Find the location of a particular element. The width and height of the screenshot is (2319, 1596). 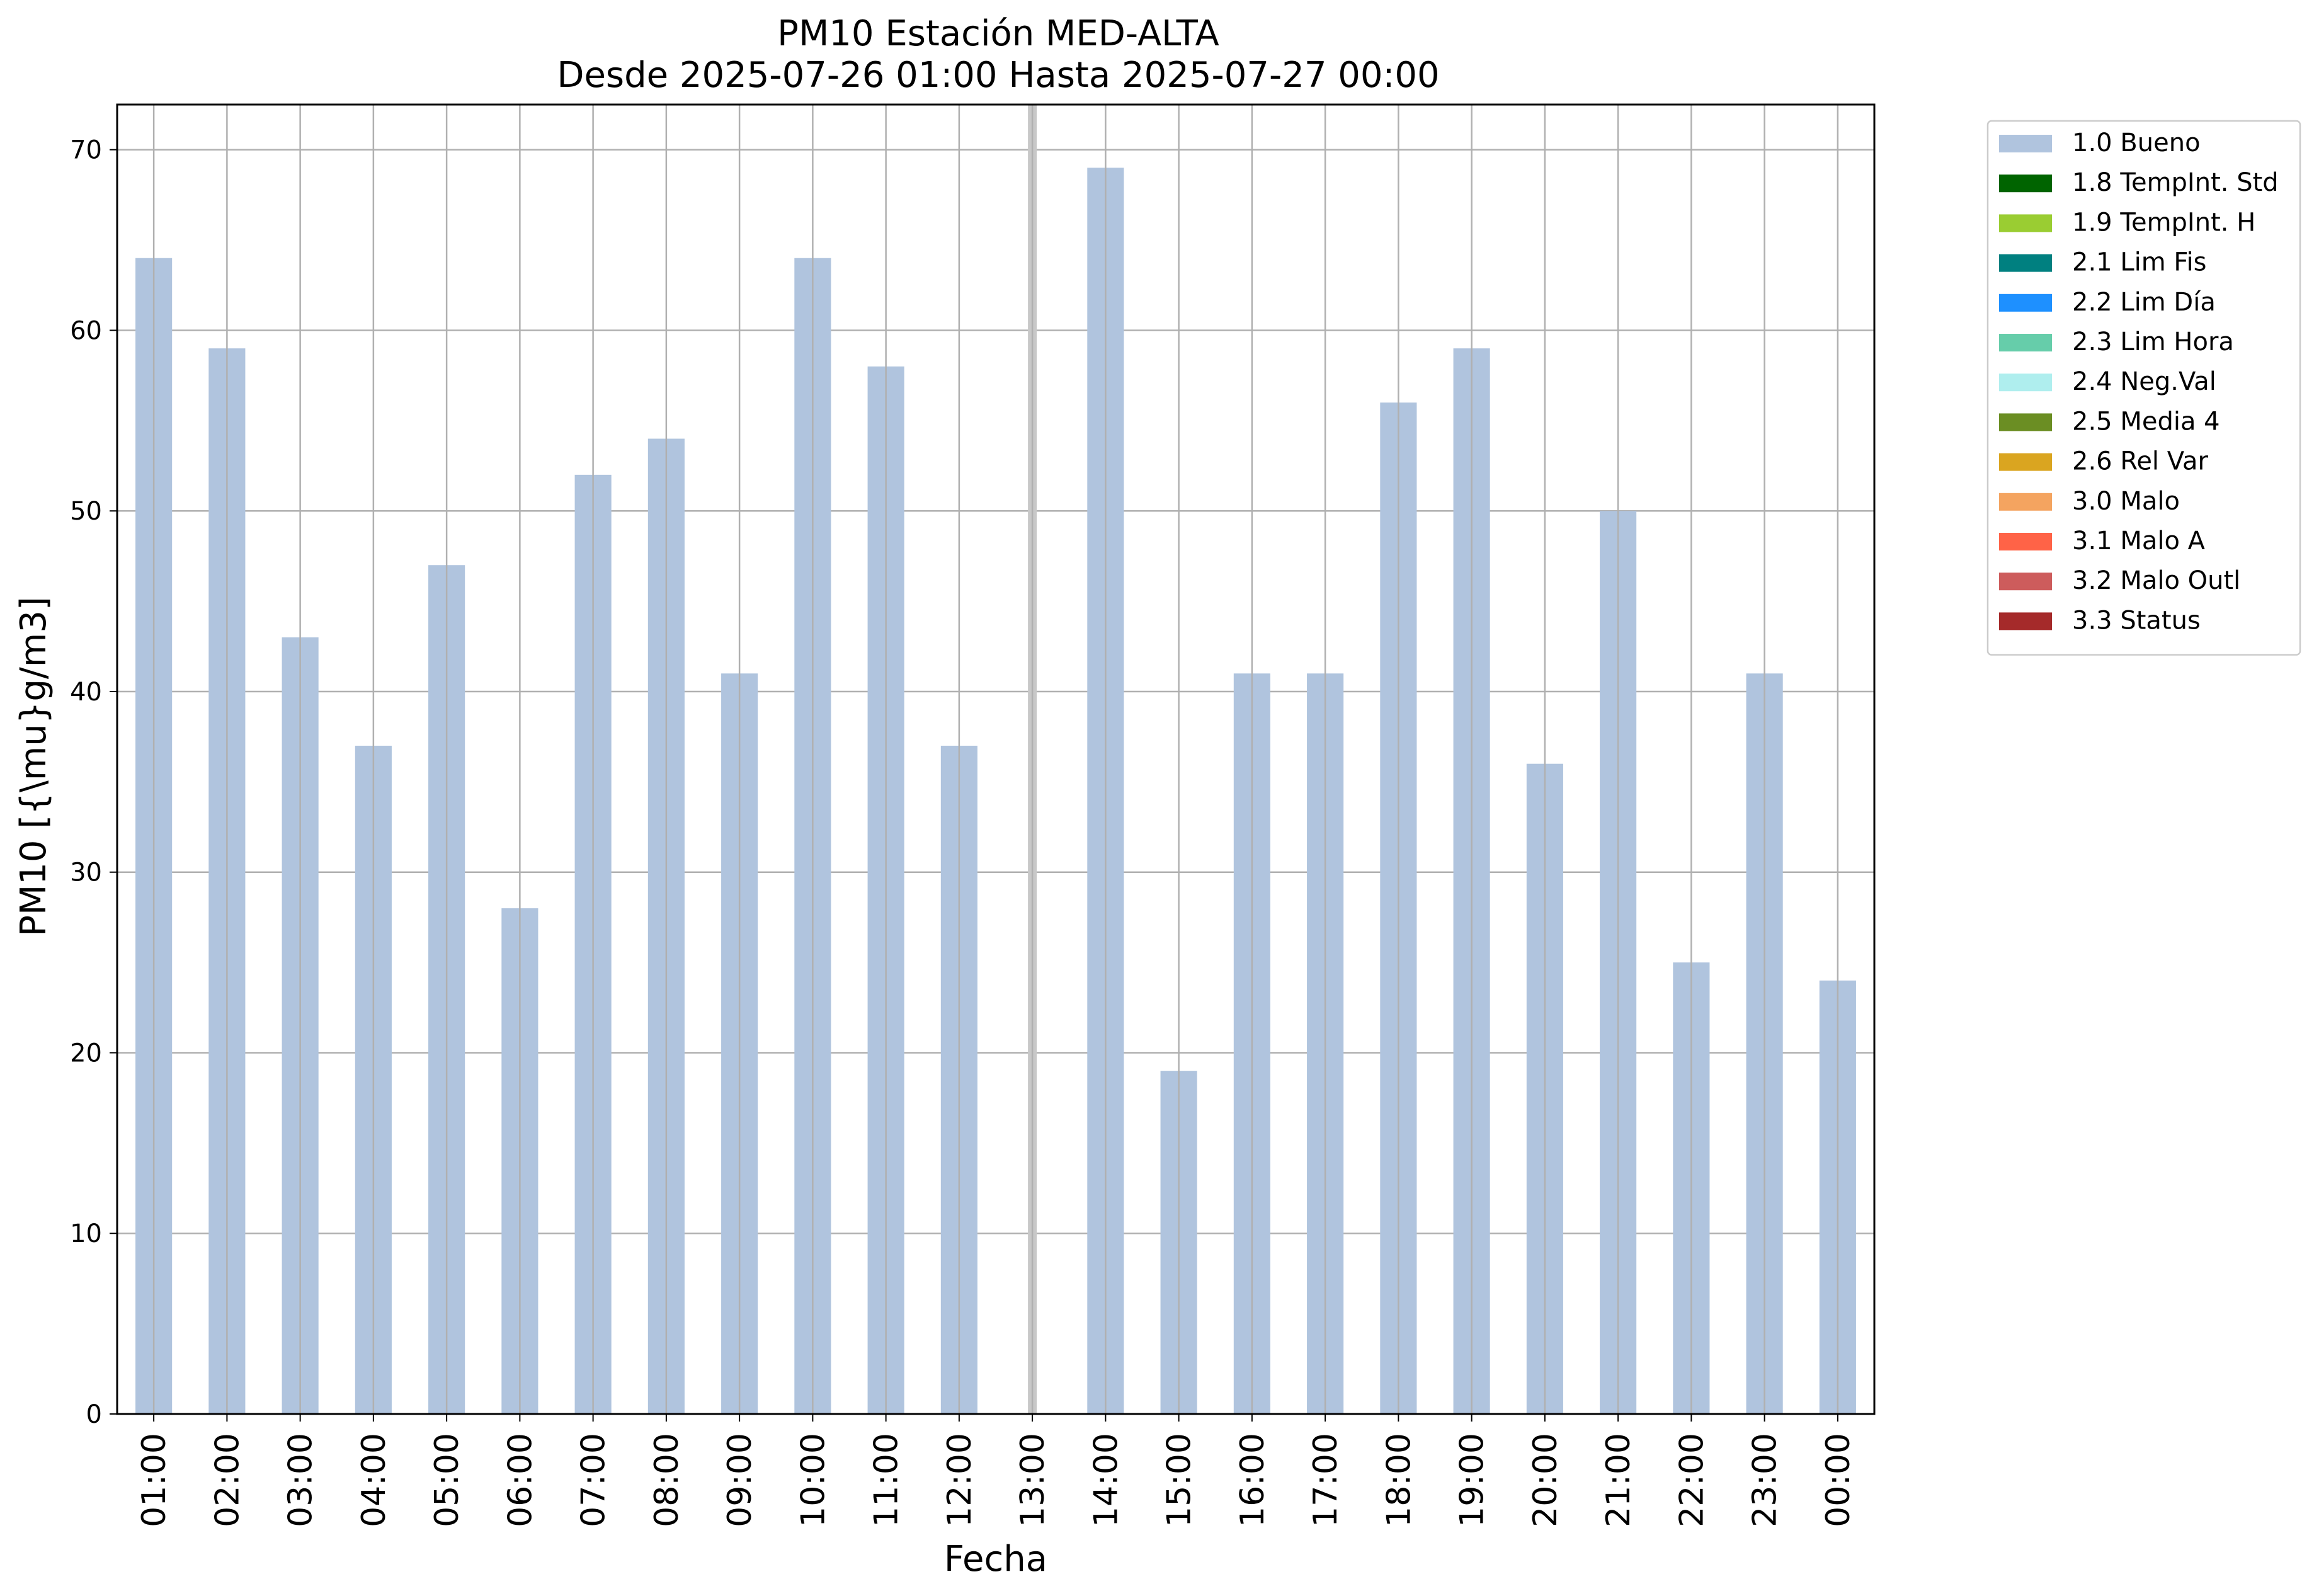

x-tick-label: 10:00 is located at coordinates (813, 1480).